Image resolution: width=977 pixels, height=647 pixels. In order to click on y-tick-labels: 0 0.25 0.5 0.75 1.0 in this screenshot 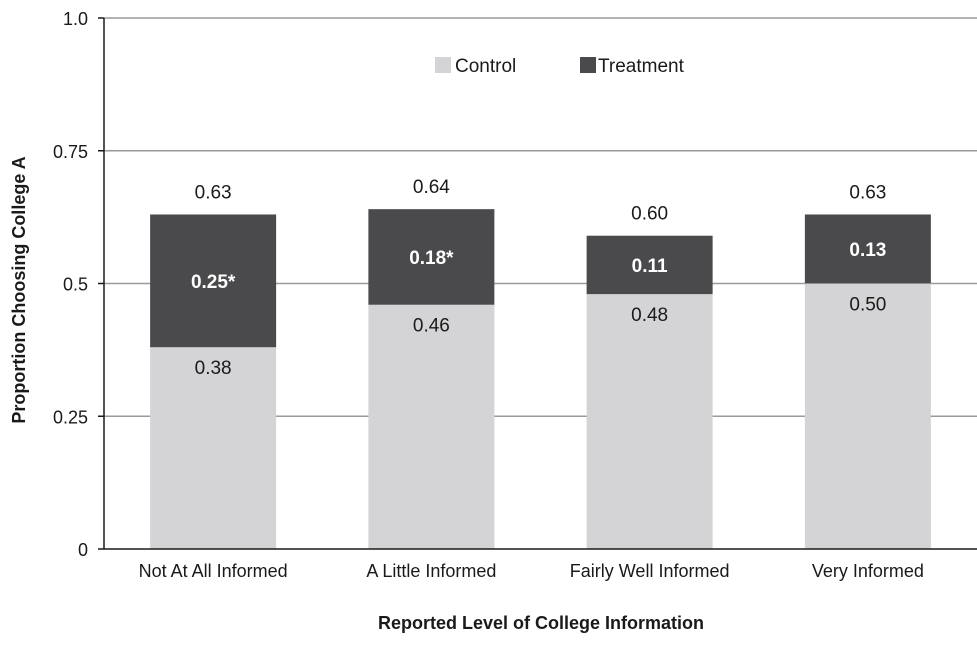, I will do `click(78, 284)`.